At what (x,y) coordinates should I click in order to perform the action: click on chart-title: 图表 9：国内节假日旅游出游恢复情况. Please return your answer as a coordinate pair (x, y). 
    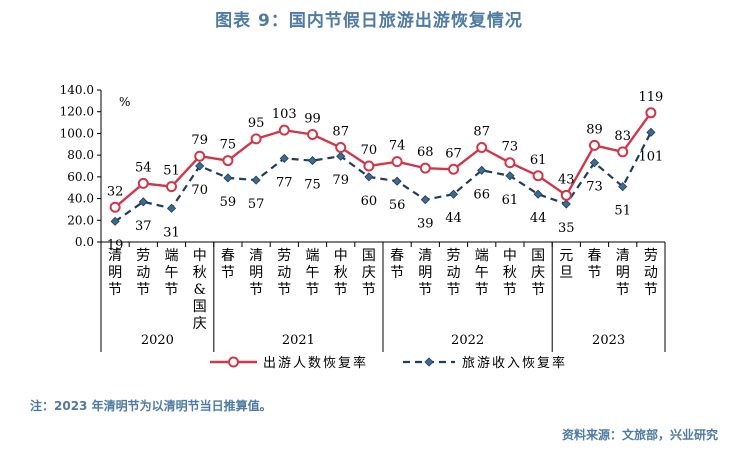
    Looking at the image, I should click on (369, 21).